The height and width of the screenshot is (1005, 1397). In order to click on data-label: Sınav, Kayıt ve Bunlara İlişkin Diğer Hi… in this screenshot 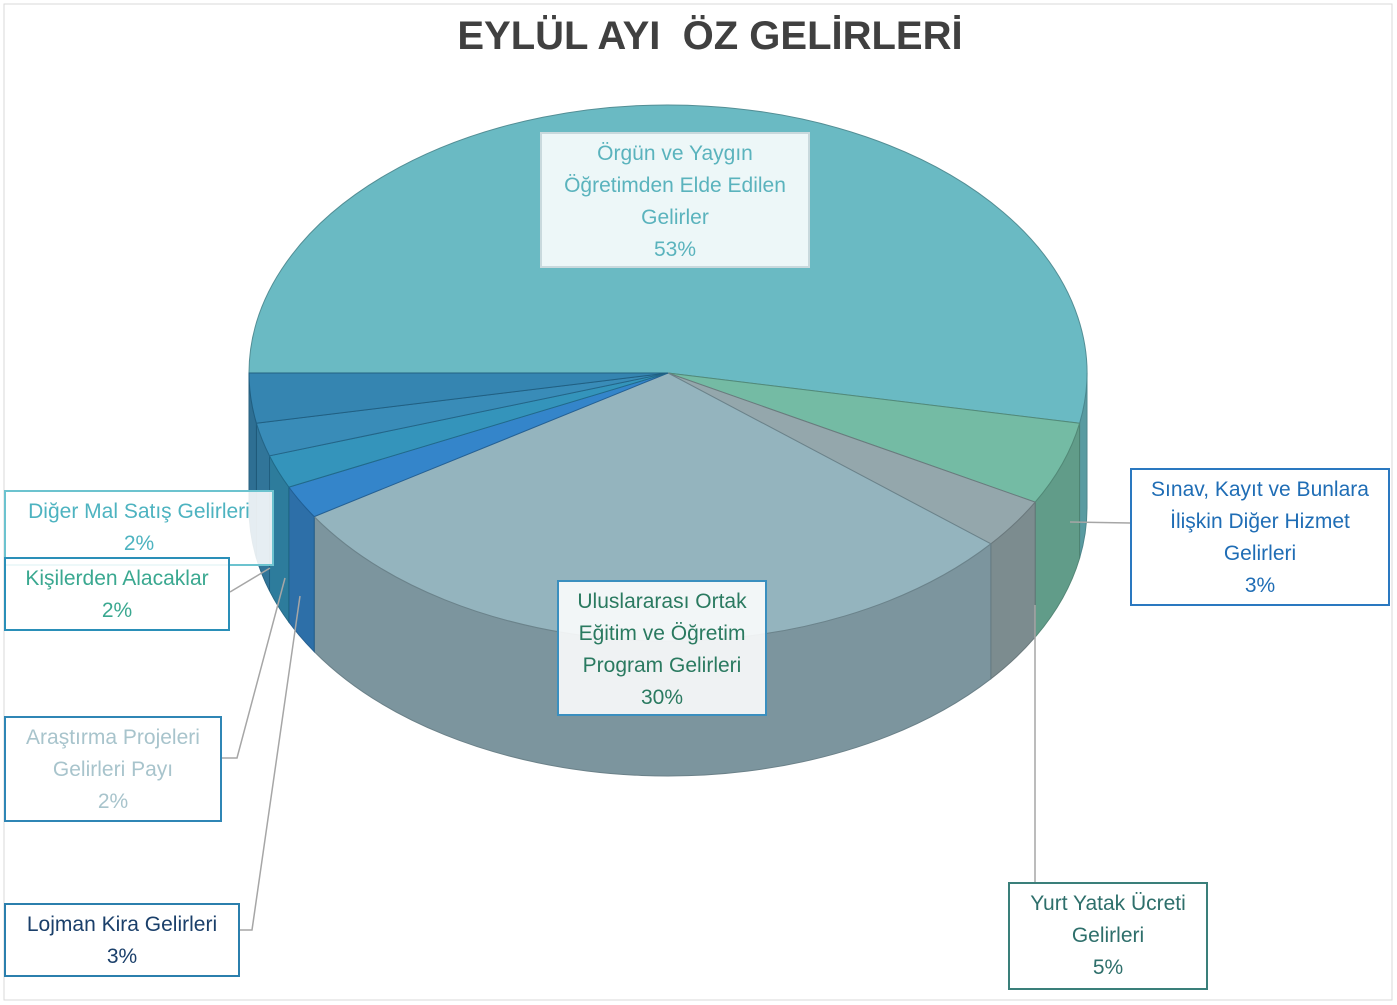, I will do `click(1260, 537)`.